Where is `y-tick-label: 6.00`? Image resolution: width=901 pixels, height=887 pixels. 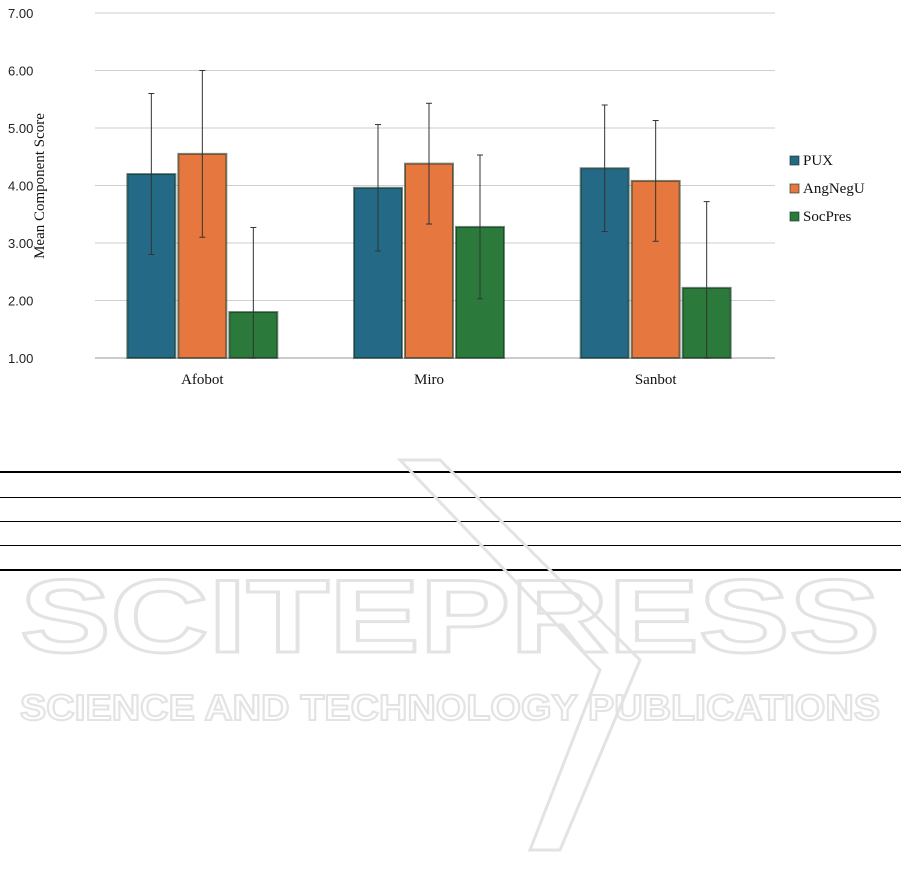
y-tick-label: 6.00 is located at coordinates (20, 71).